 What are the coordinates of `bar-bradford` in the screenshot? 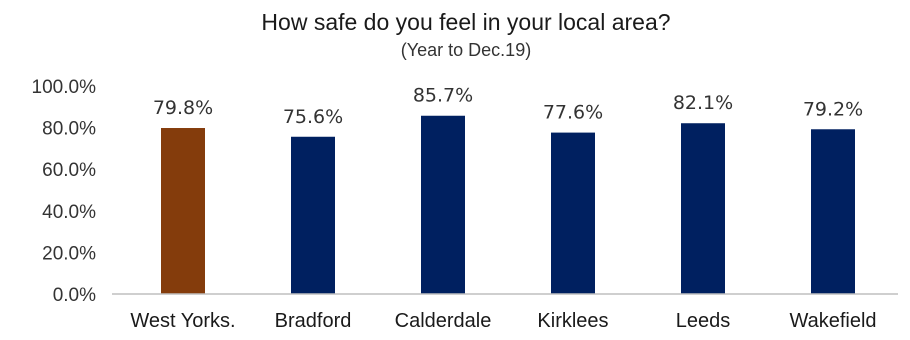 It's located at (313, 215).